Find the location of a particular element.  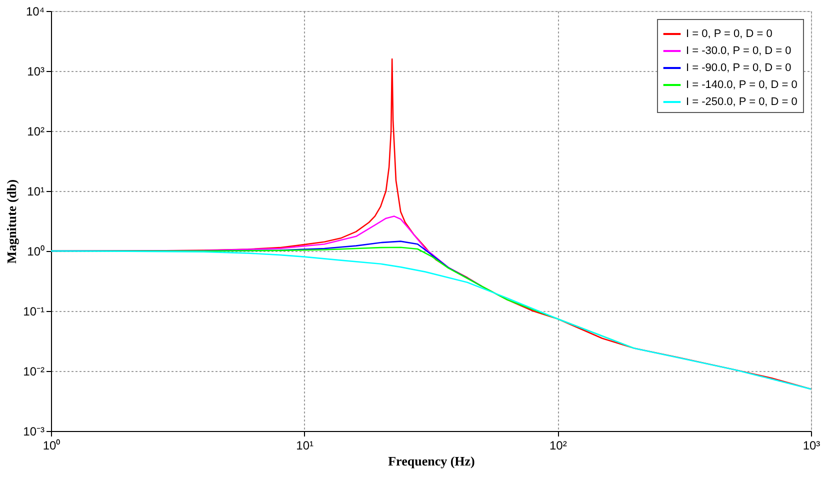

legend-label: I = -90.0, P = 0, D = 0 is located at coordinates (739, 68).